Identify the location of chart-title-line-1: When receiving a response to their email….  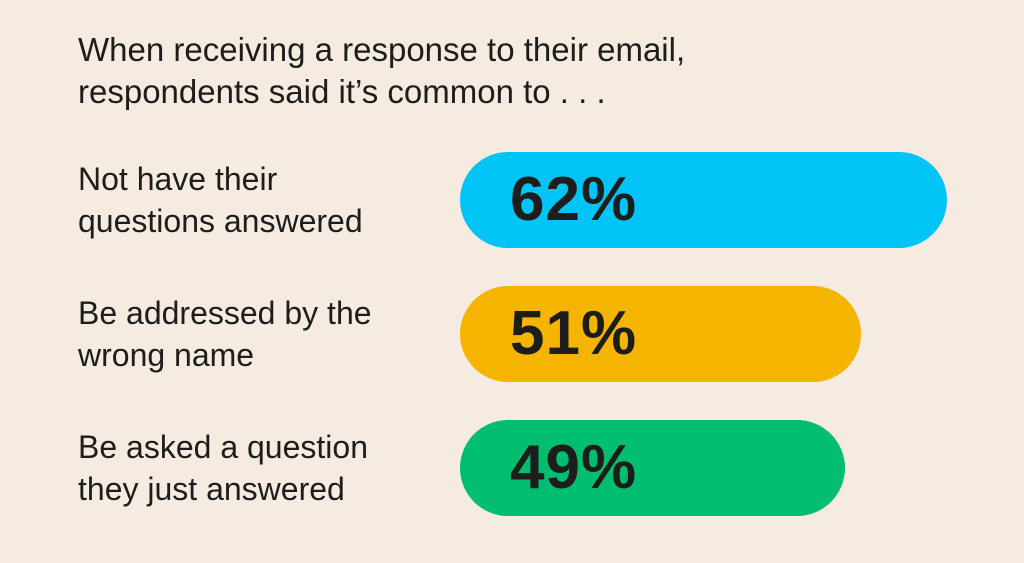
(382, 49).